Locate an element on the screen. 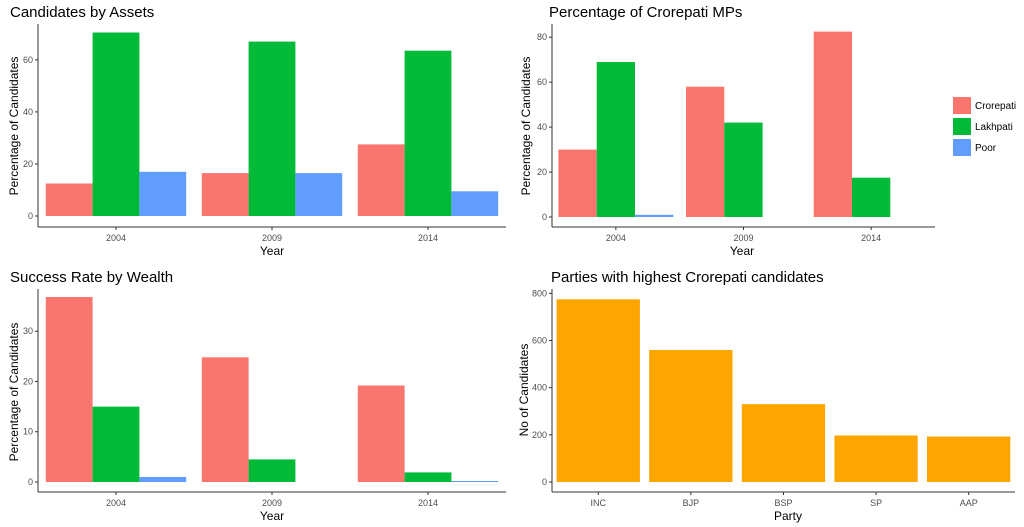 This screenshot has height=527, width=1024. chart-1-xlabel: Year is located at coordinates (272, 251).